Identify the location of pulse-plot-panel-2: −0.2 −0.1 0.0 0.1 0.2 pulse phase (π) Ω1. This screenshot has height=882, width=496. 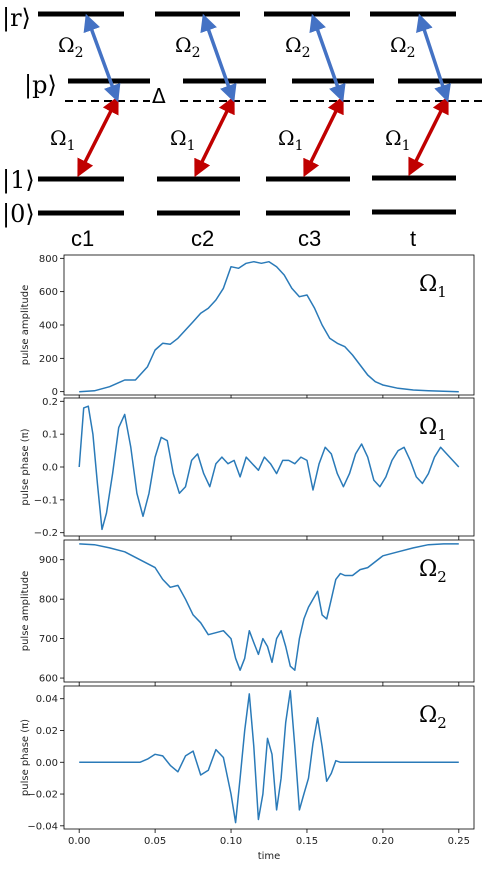
(247, 468).